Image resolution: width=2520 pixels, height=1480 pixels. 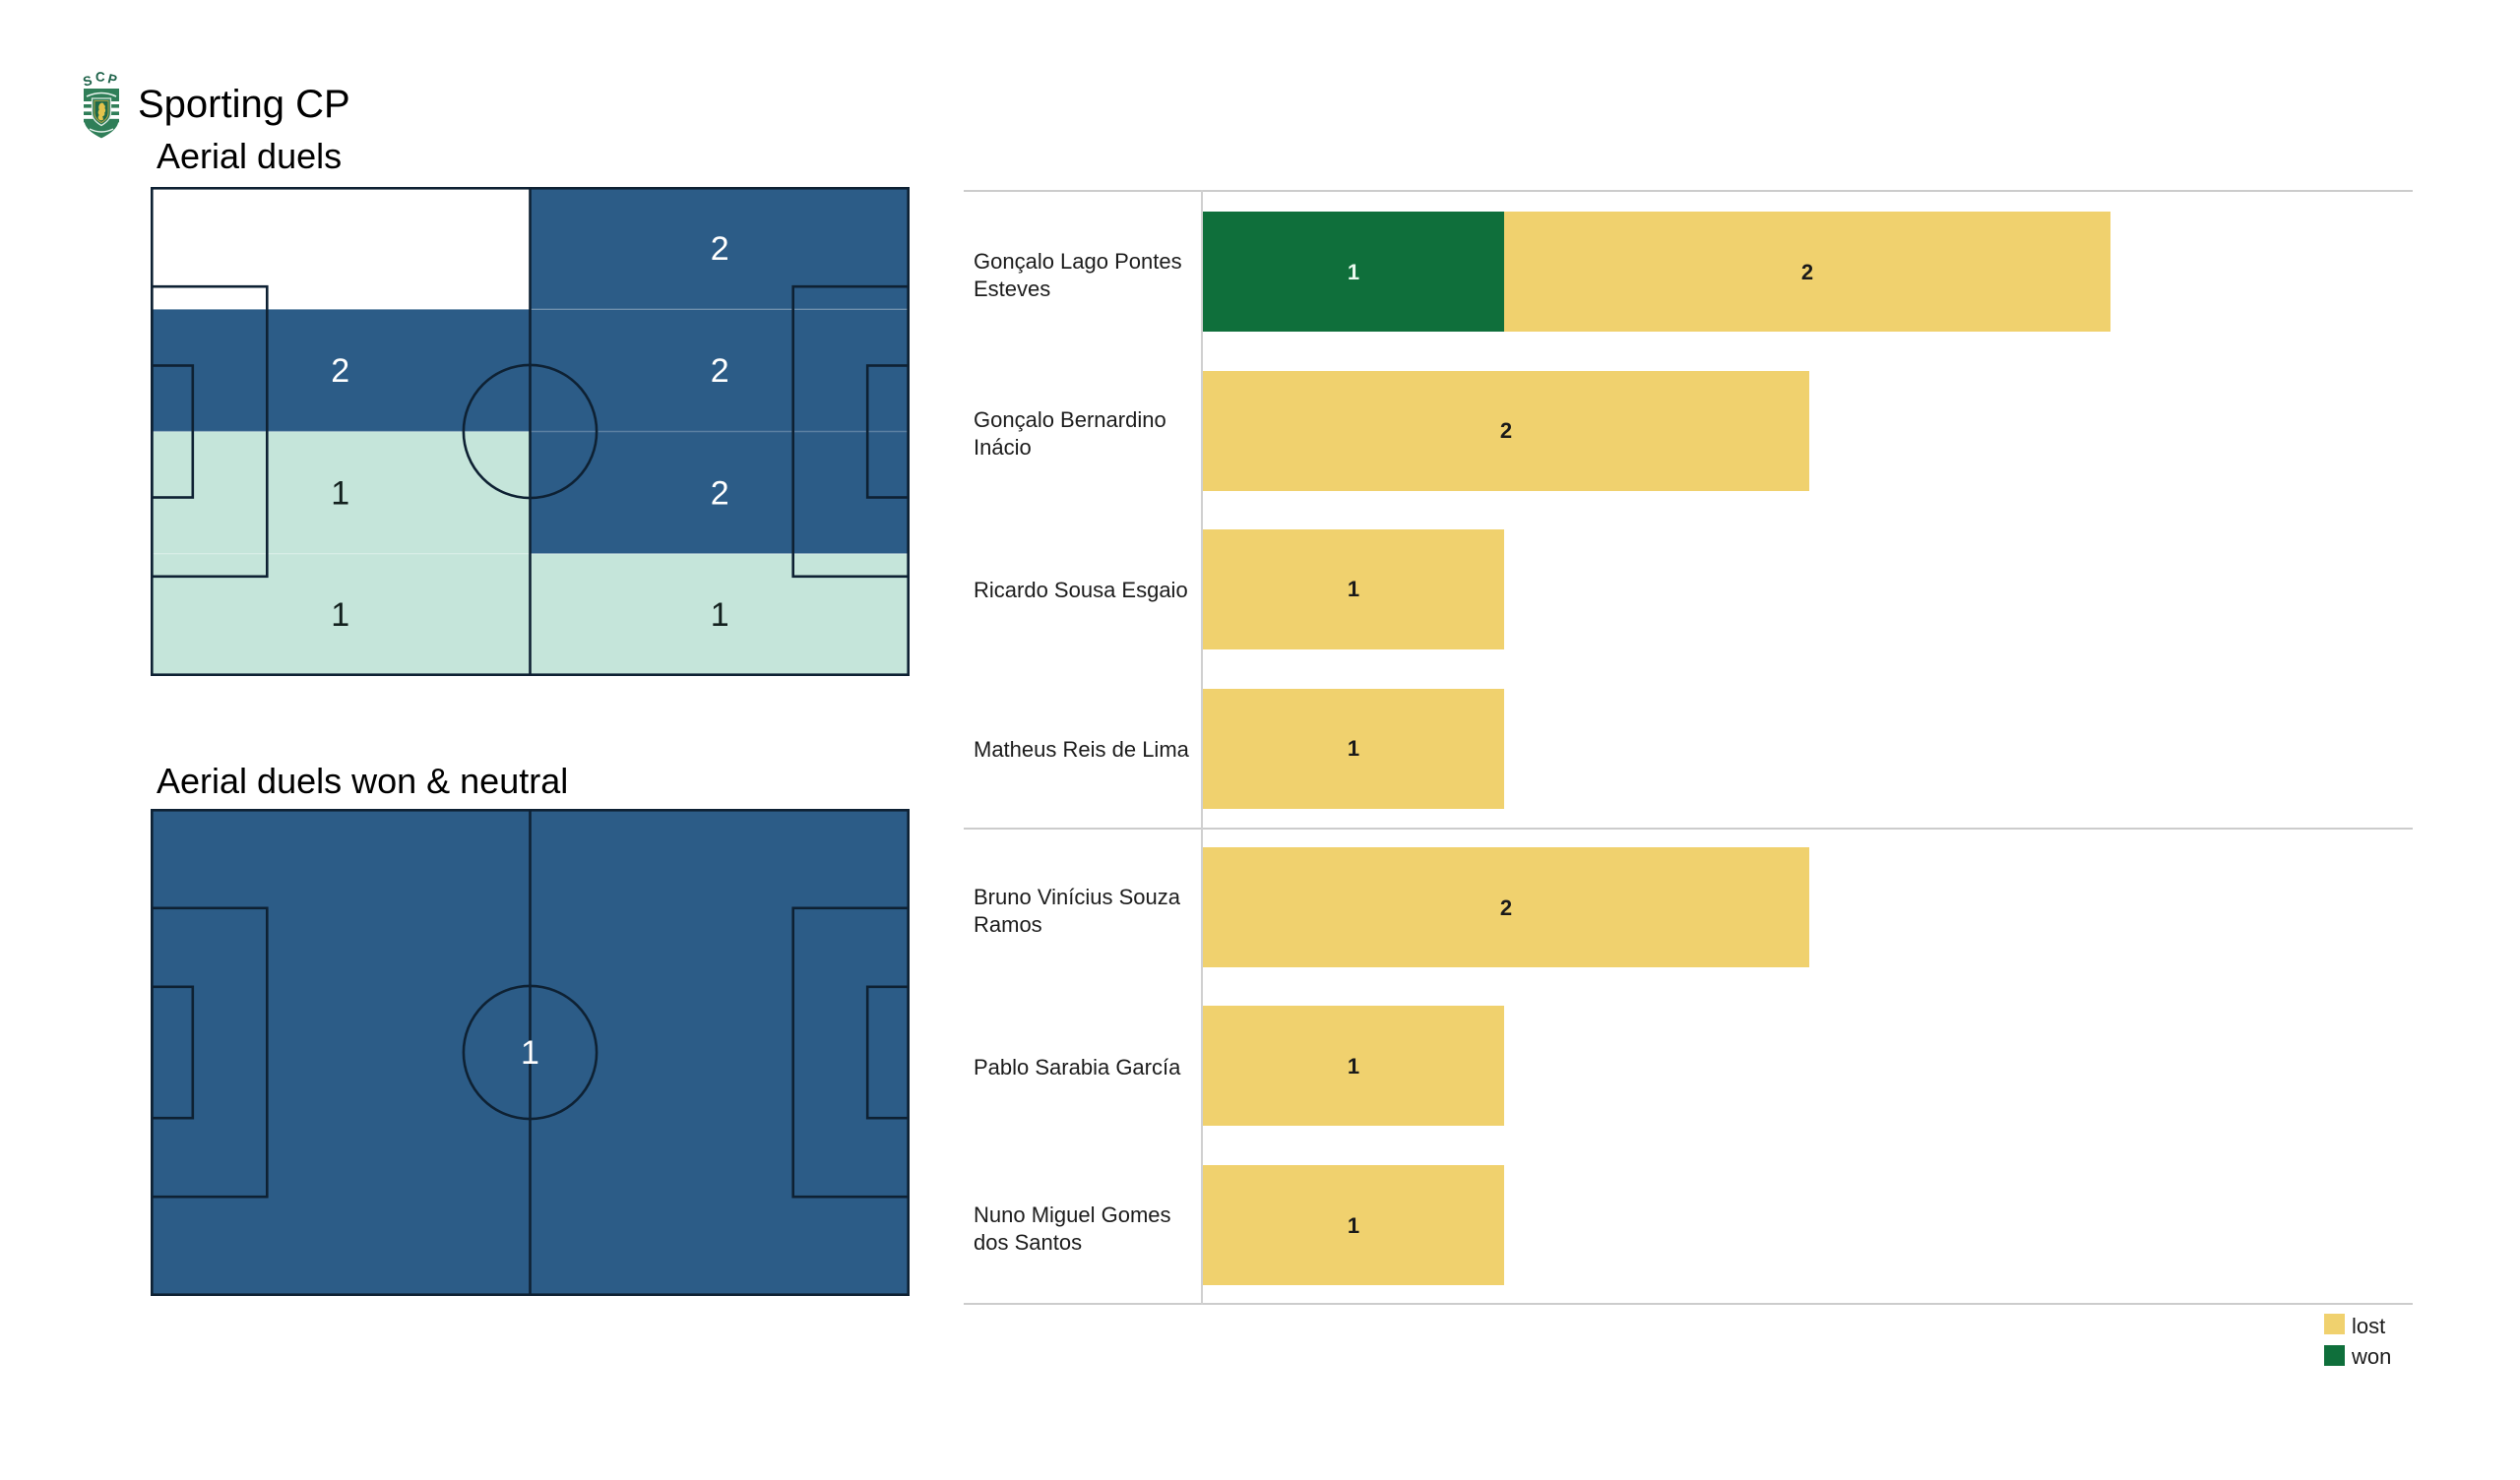 I want to click on svg-text: C, so click(x=100, y=77).